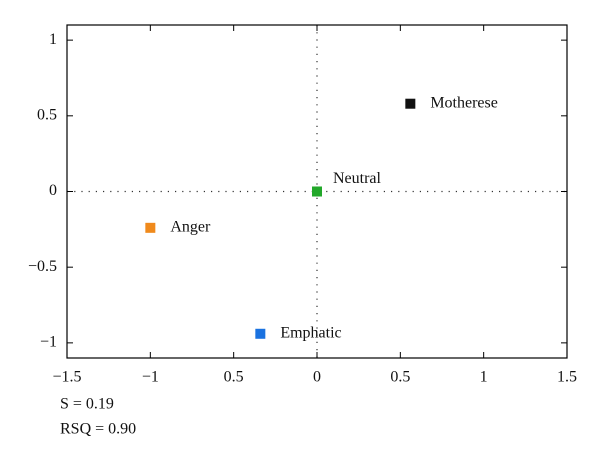 This screenshot has height=460, width=600. I want to click on y-tick-label: −1, so click(48, 342).